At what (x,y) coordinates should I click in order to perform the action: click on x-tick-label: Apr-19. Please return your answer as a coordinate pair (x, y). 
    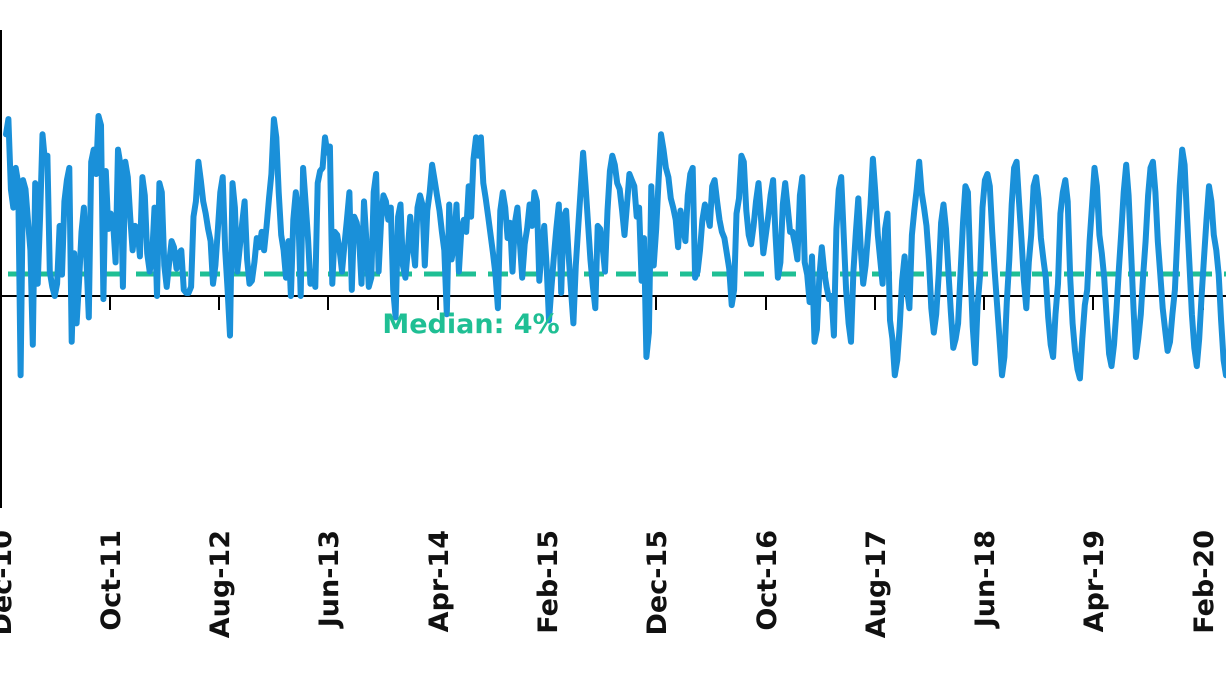
    Looking at the image, I should click on (1094, 581).